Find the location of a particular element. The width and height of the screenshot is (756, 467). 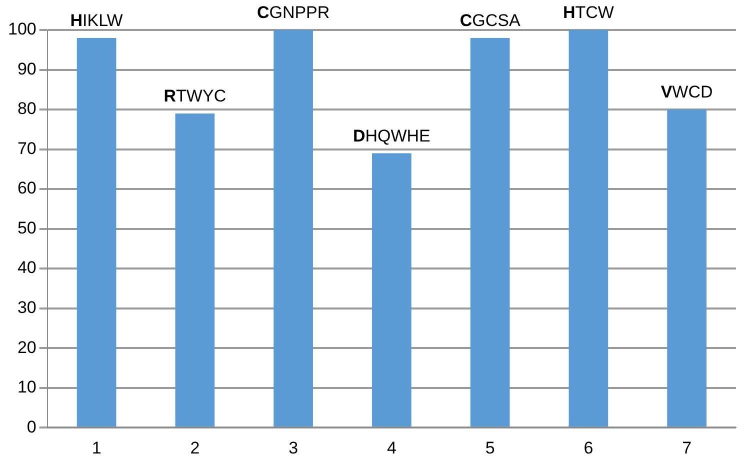

y-tick-label: 40 is located at coordinates (26, 268).